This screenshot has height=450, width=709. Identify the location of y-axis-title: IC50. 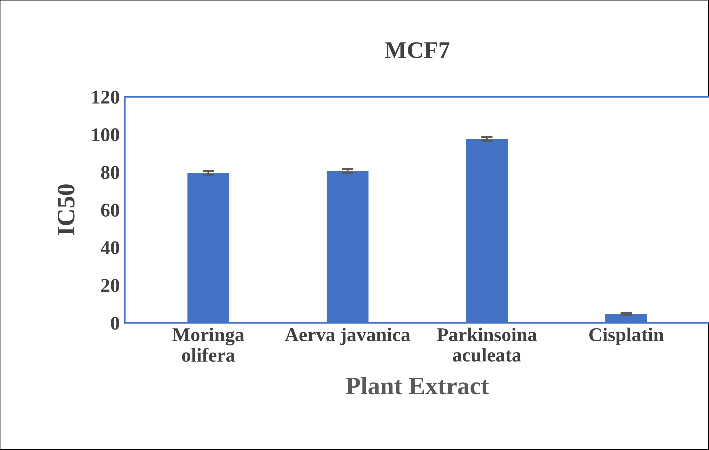
(66, 210).